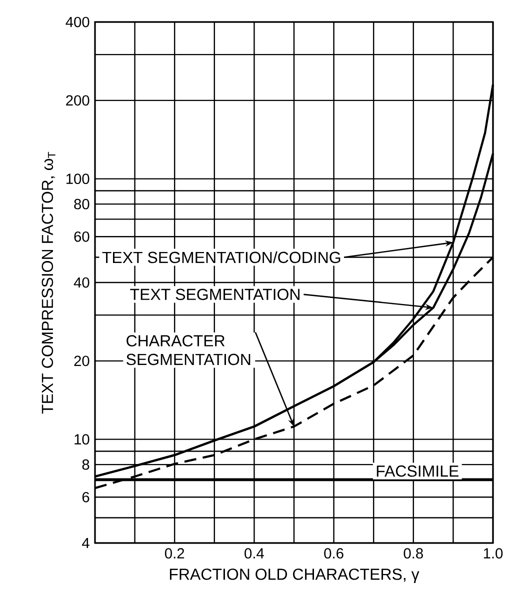  Describe the element at coordinates (82, 204) in the screenshot. I see `y-tick-label: 80` at that location.